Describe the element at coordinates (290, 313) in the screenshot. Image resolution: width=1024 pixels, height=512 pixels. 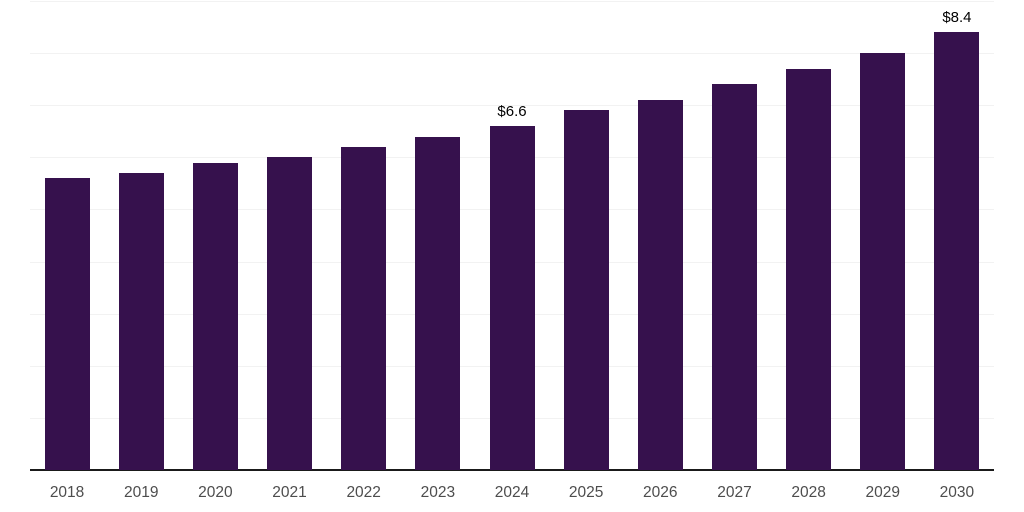
I see `bar-2021` at that location.